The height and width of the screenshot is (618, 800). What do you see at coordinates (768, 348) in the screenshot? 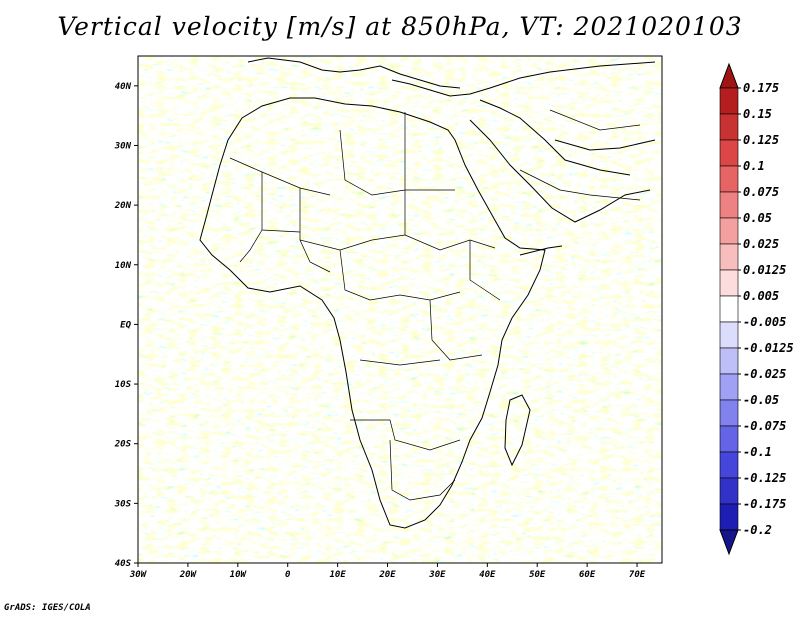
I see `colorbar-label: -0.0125` at bounding box center [768, 348].